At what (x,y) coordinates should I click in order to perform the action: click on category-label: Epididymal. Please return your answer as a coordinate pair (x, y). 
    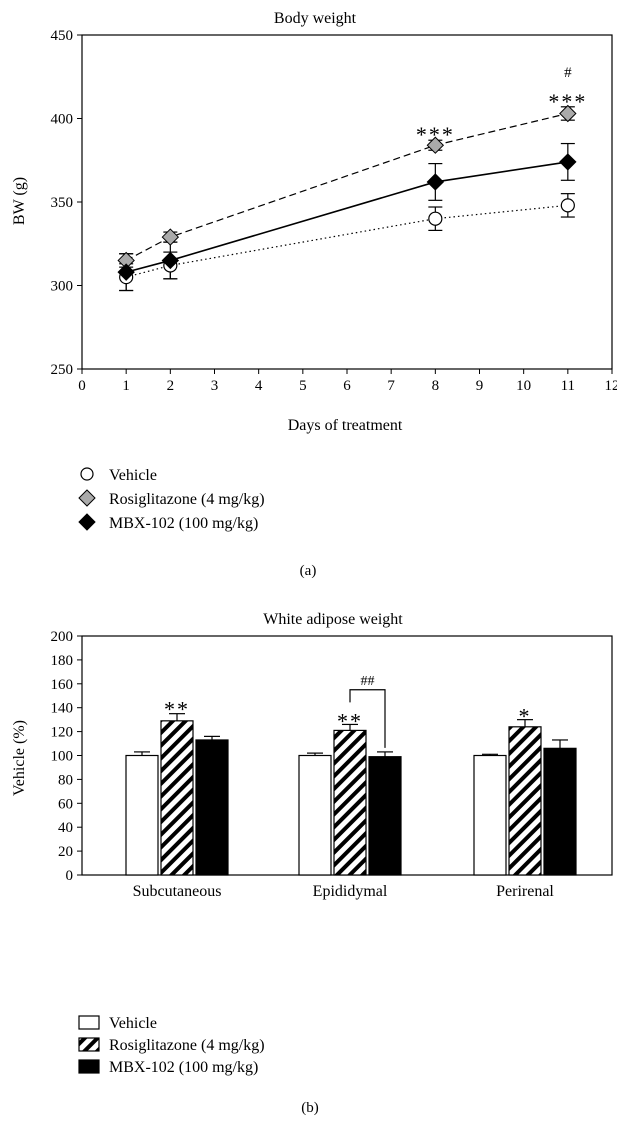
    Looking at the image, I should click on (350, 891).